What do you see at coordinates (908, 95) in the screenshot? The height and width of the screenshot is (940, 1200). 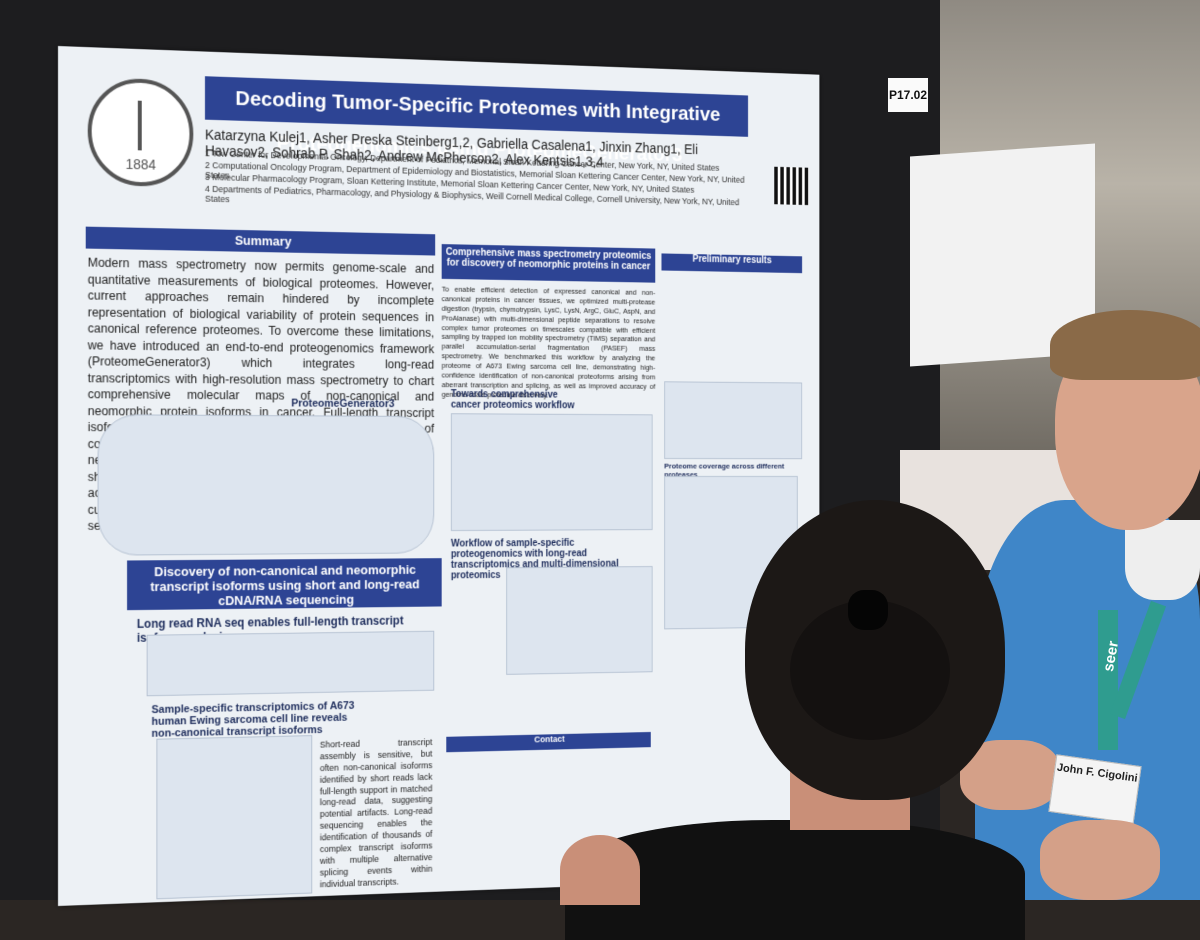 I see `board-number: P17.02` at bounding box center [908, 95].